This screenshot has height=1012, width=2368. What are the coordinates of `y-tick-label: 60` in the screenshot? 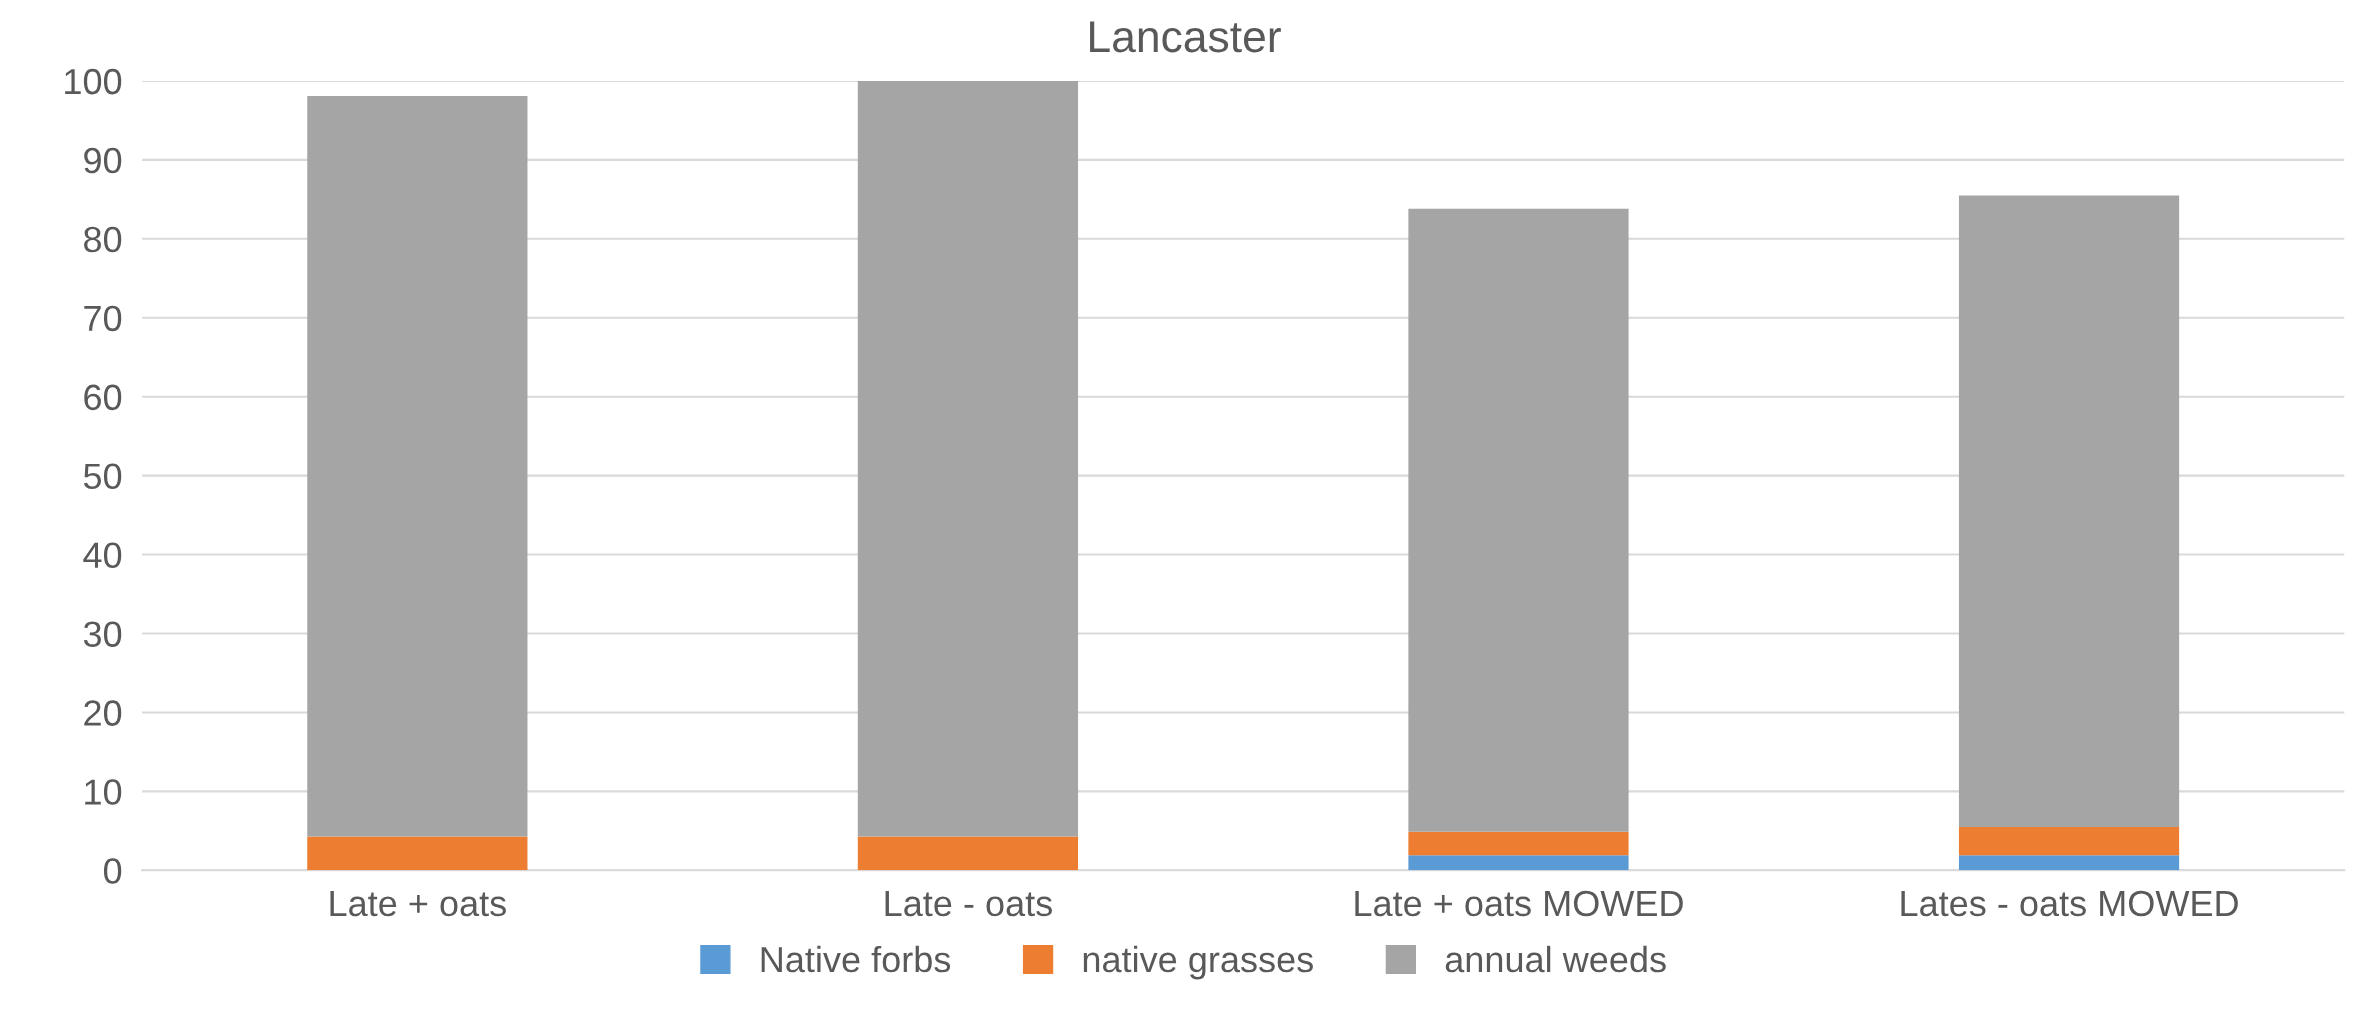 It's located at (103, 397).